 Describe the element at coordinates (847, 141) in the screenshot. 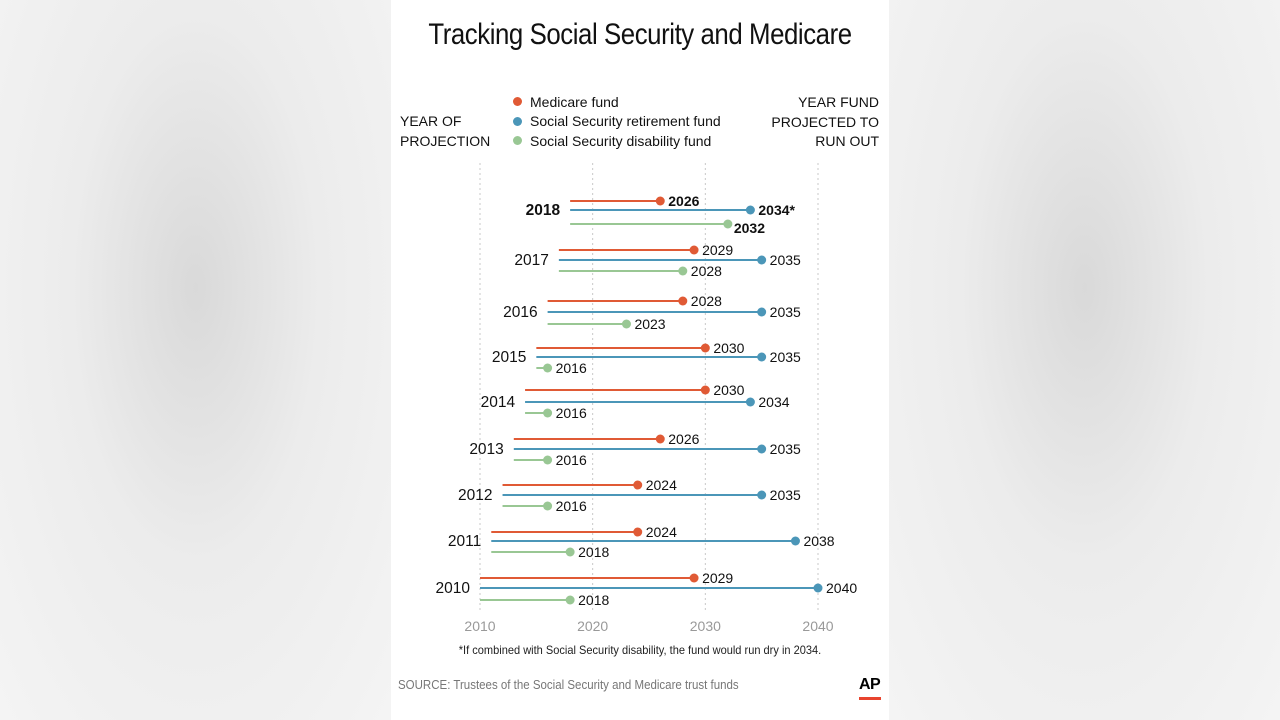

I see `right-header-line3: RUN OUT` at that location.